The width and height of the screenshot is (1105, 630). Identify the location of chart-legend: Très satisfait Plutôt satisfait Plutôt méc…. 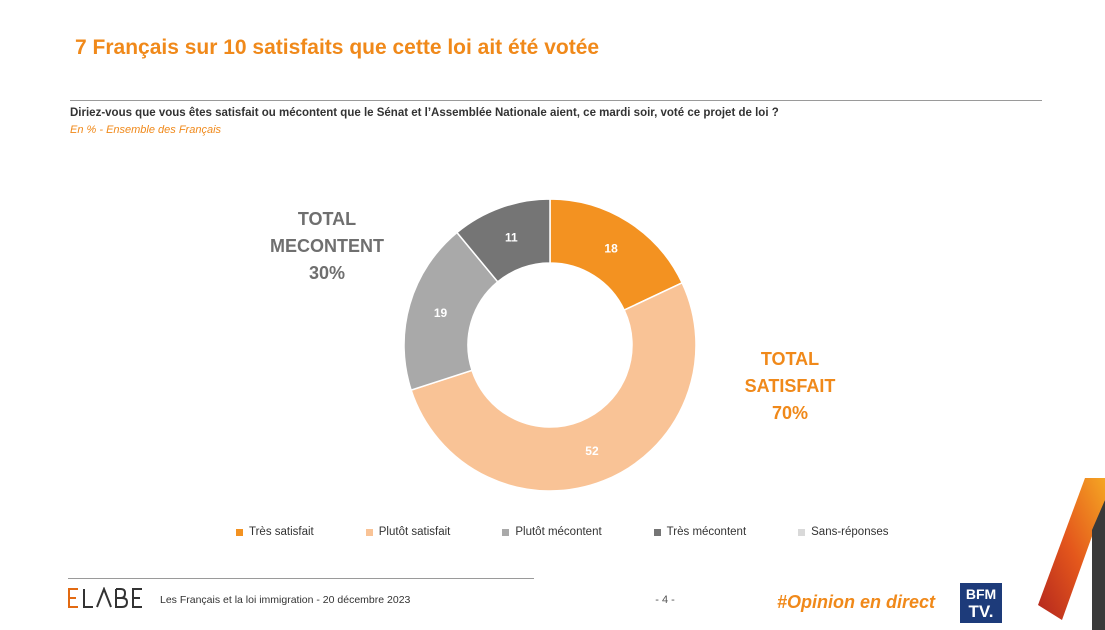
(588, 532).